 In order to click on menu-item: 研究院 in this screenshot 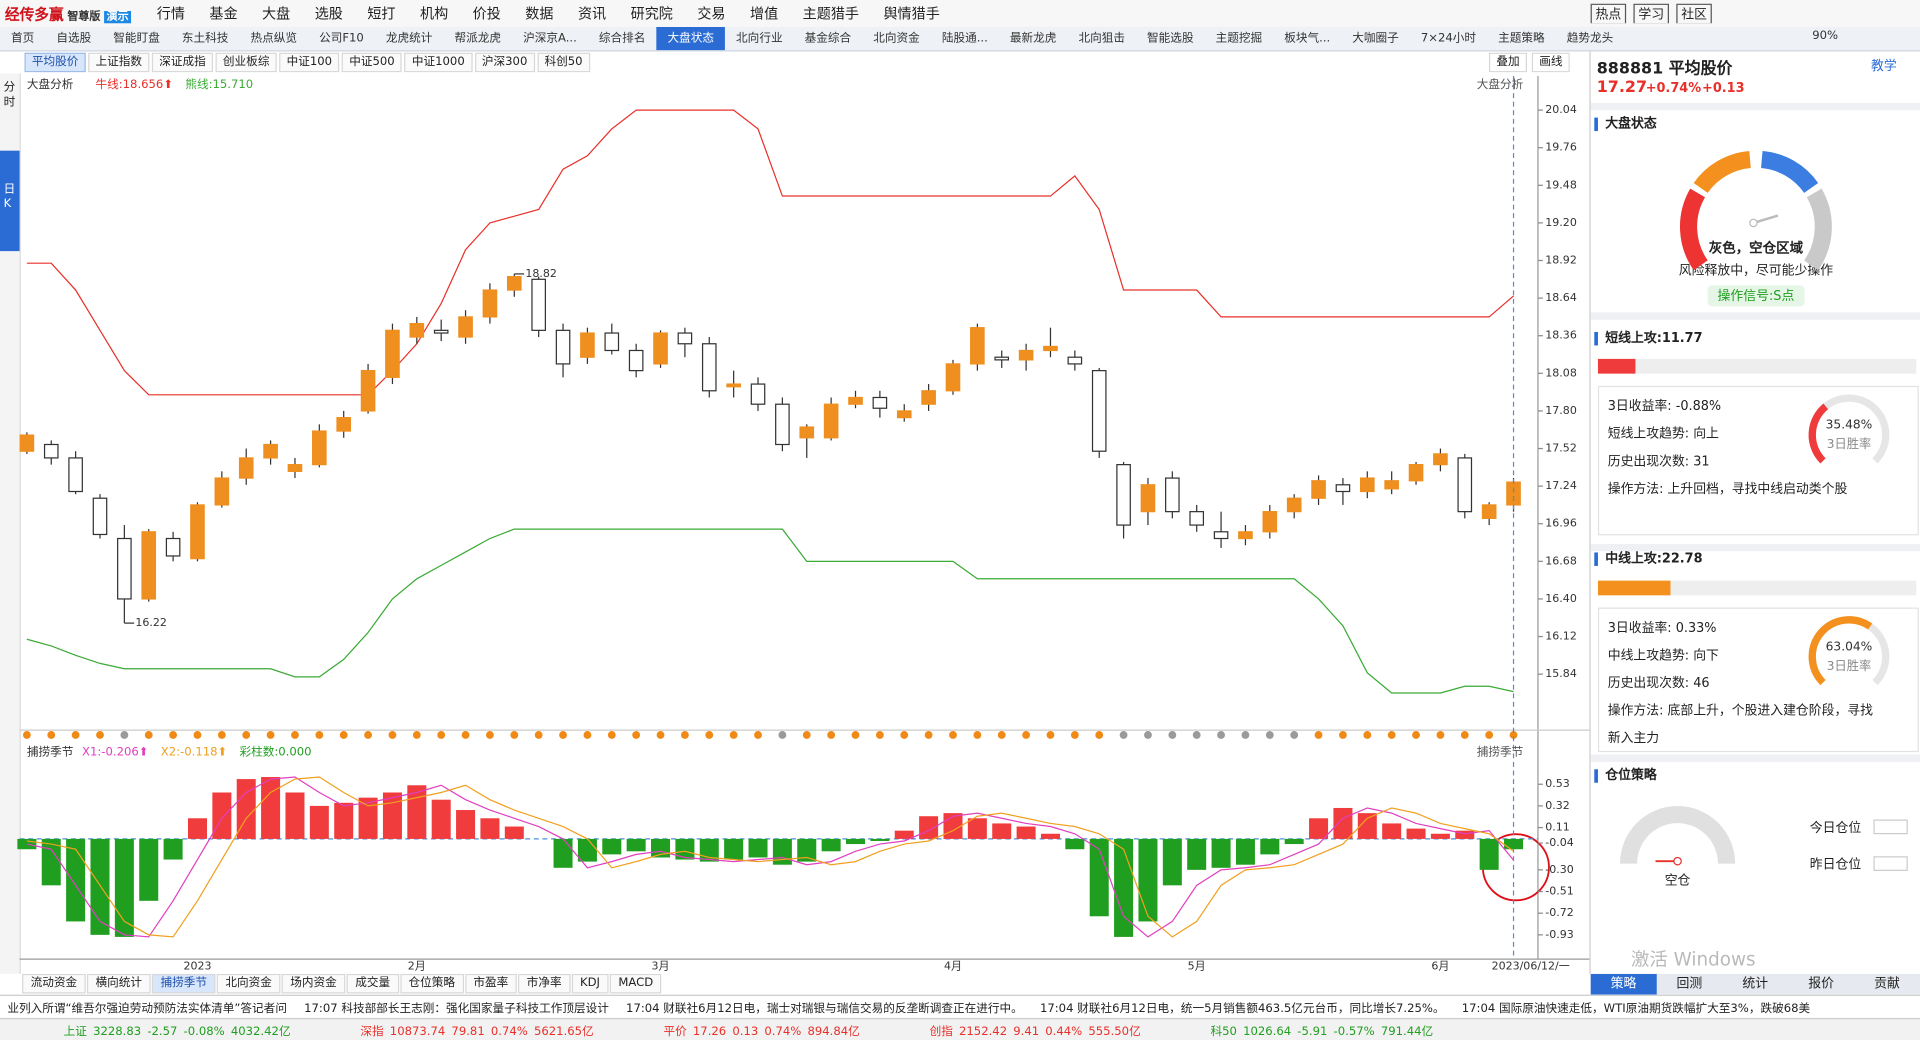, I will do `click(651, 13)`.